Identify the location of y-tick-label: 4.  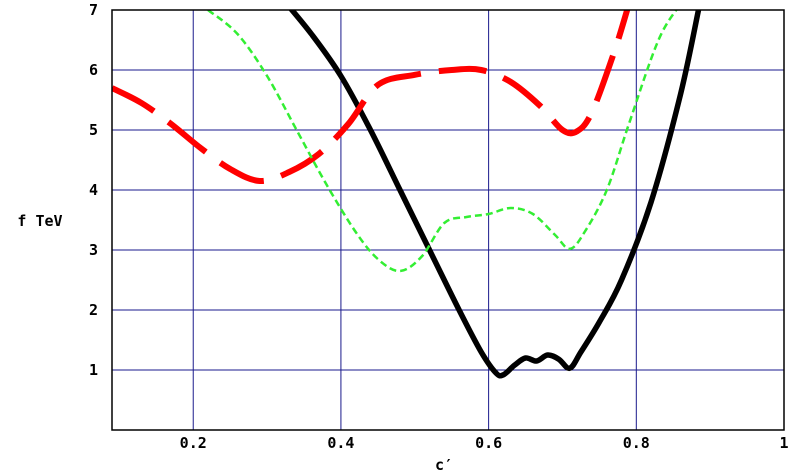
(93, 190).